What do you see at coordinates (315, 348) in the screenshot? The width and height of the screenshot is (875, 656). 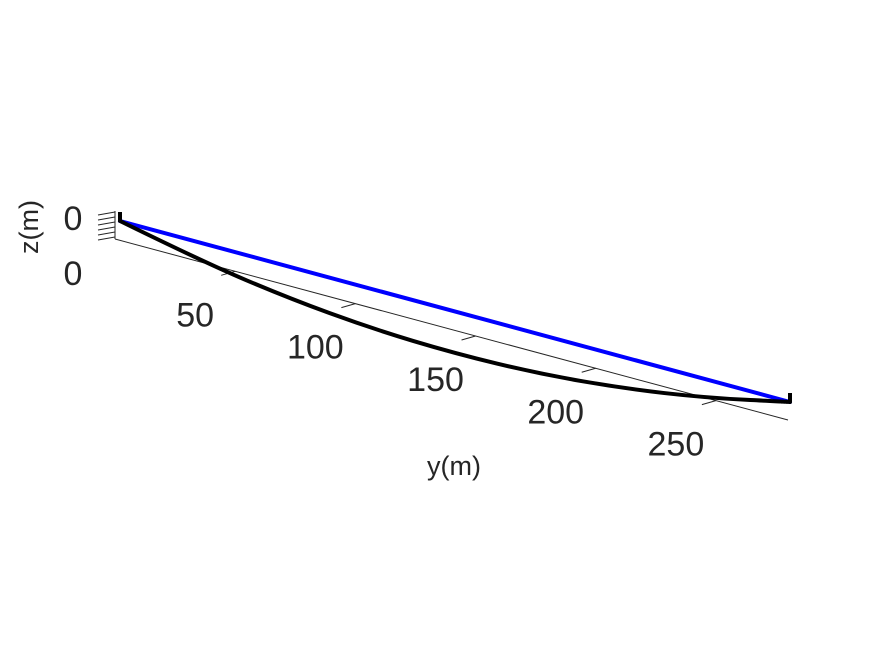 I see `y-tick-label: 100` at bounding box center [315, 348].